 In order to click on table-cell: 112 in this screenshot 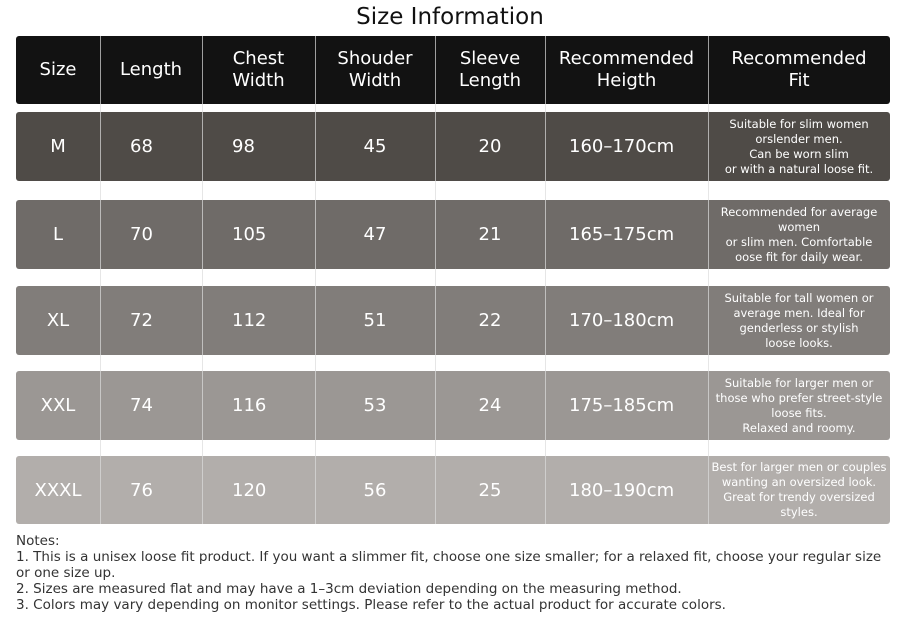, I will do `click(249, 320)`.